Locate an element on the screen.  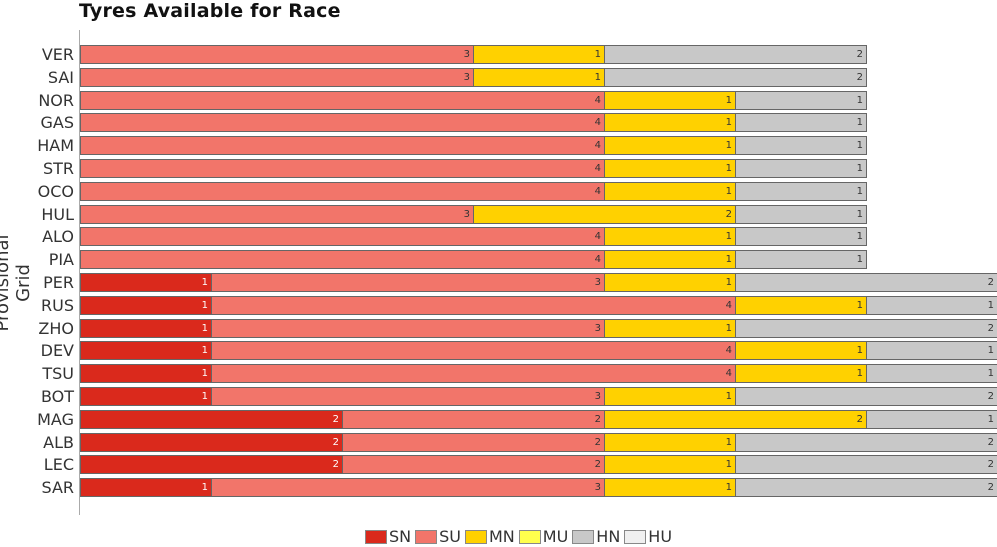
legend-item: SN is located at coordinates (388, 536).